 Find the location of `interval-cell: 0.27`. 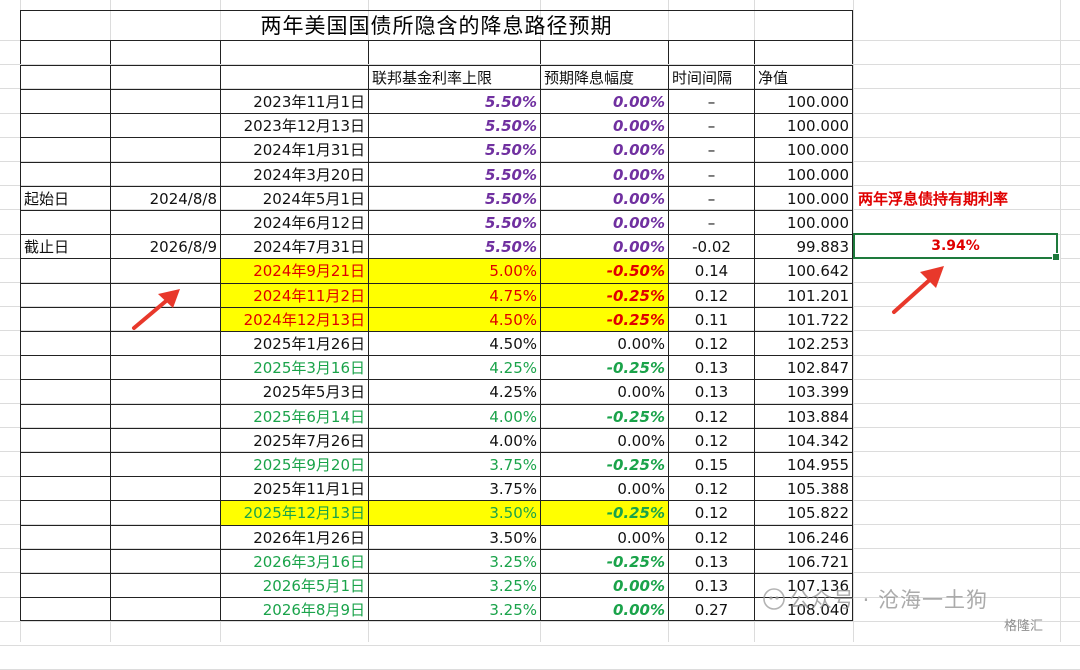

interval-cell: 0.27 is located at coordinates (711, 609).